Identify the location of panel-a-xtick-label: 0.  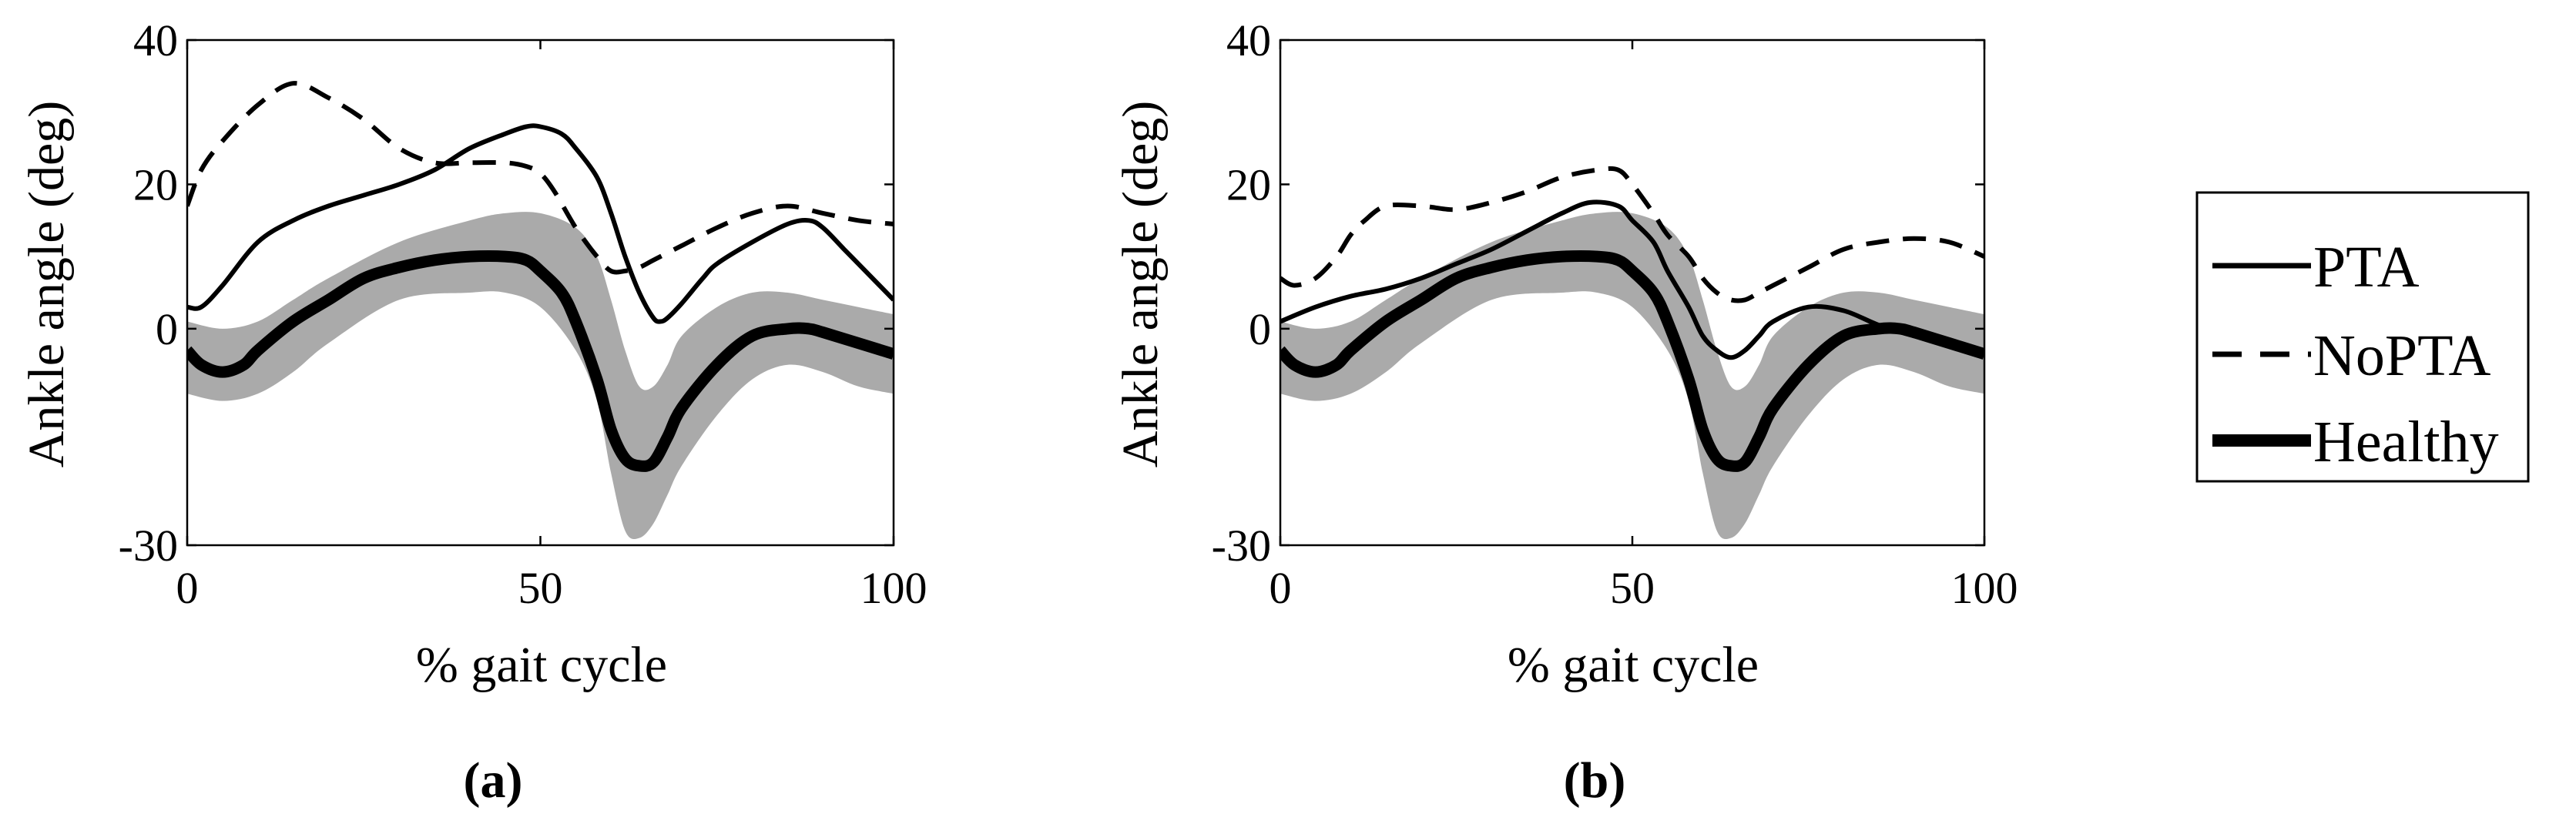
(187, 588).